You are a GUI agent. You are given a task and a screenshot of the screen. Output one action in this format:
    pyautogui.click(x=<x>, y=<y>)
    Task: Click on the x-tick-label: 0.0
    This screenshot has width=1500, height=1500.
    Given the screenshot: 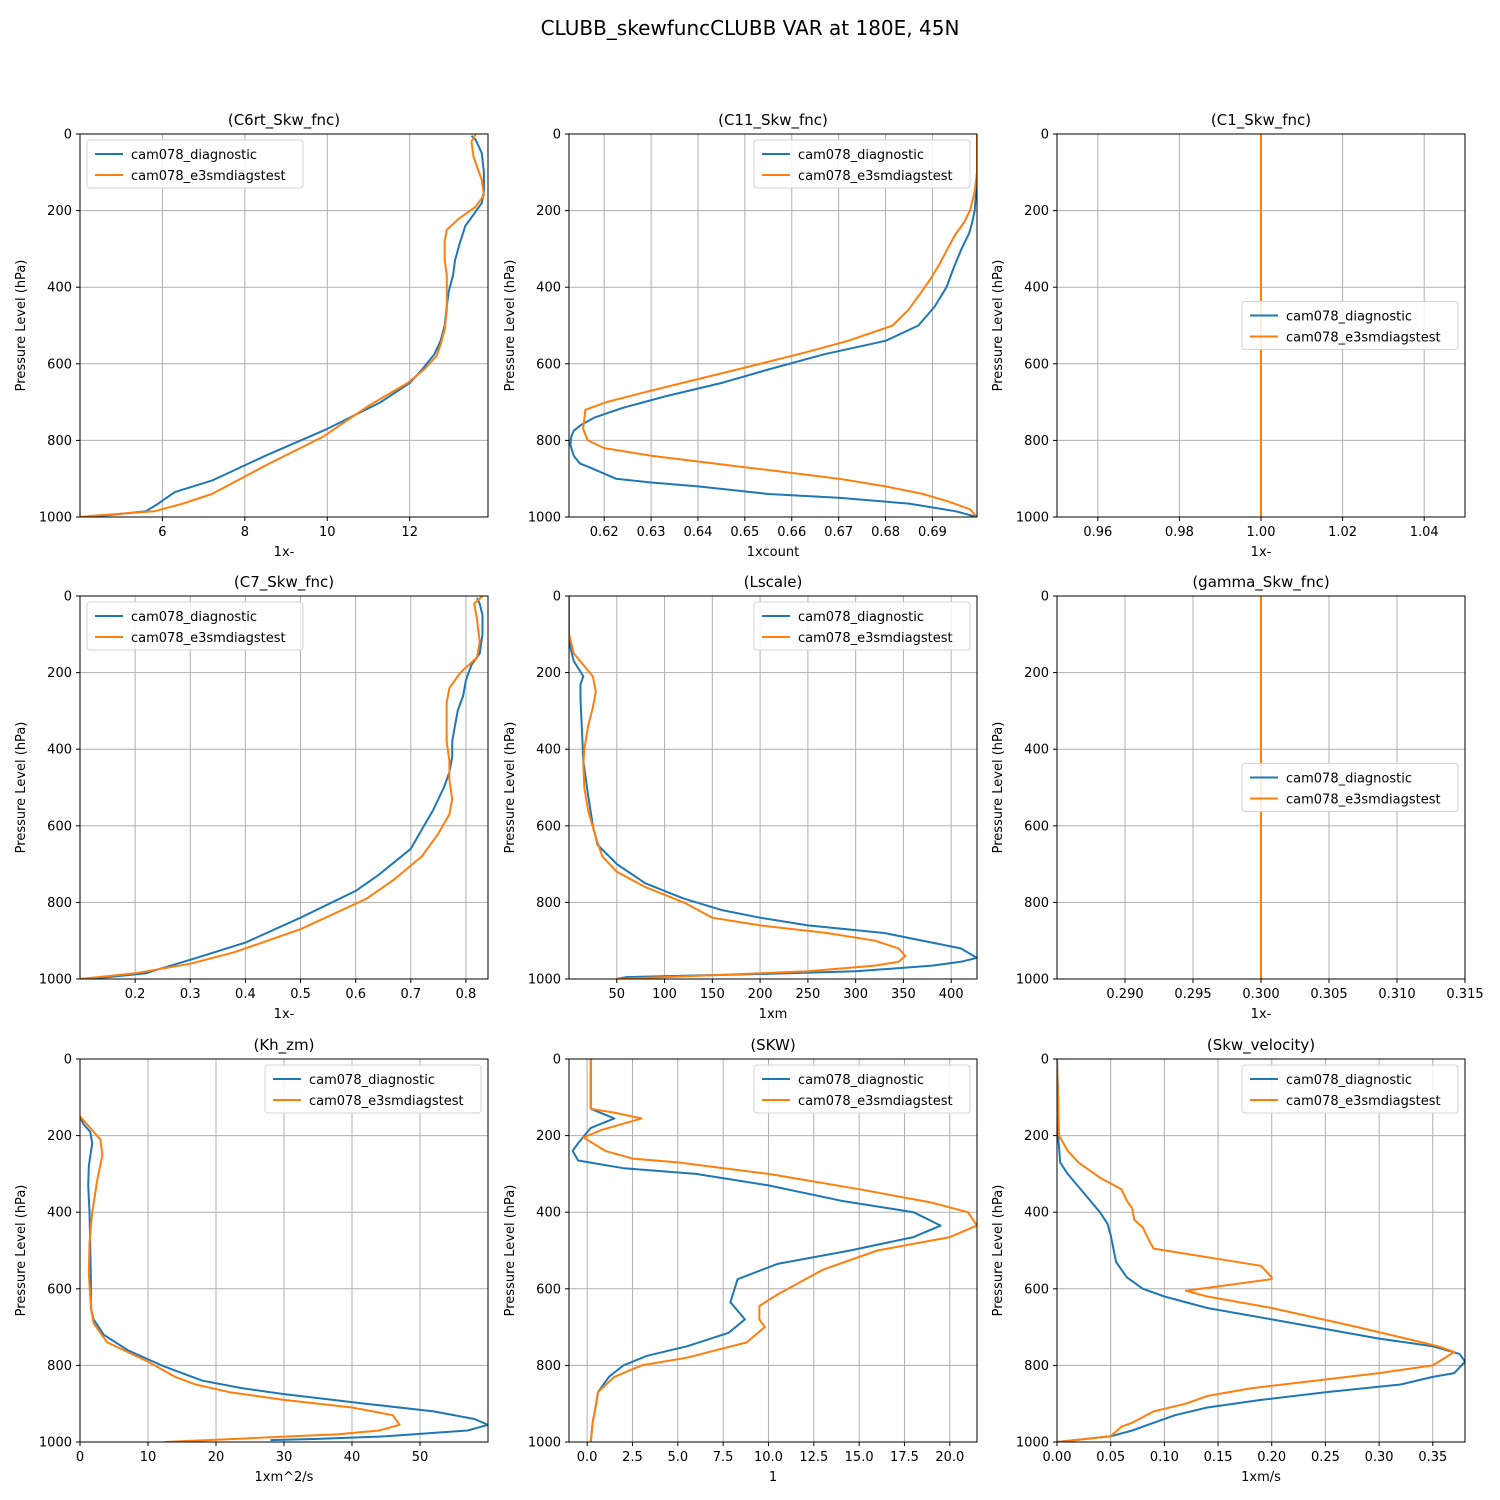 What is the action you would take?
    pyautogui.click(x=587, y=1457)
    